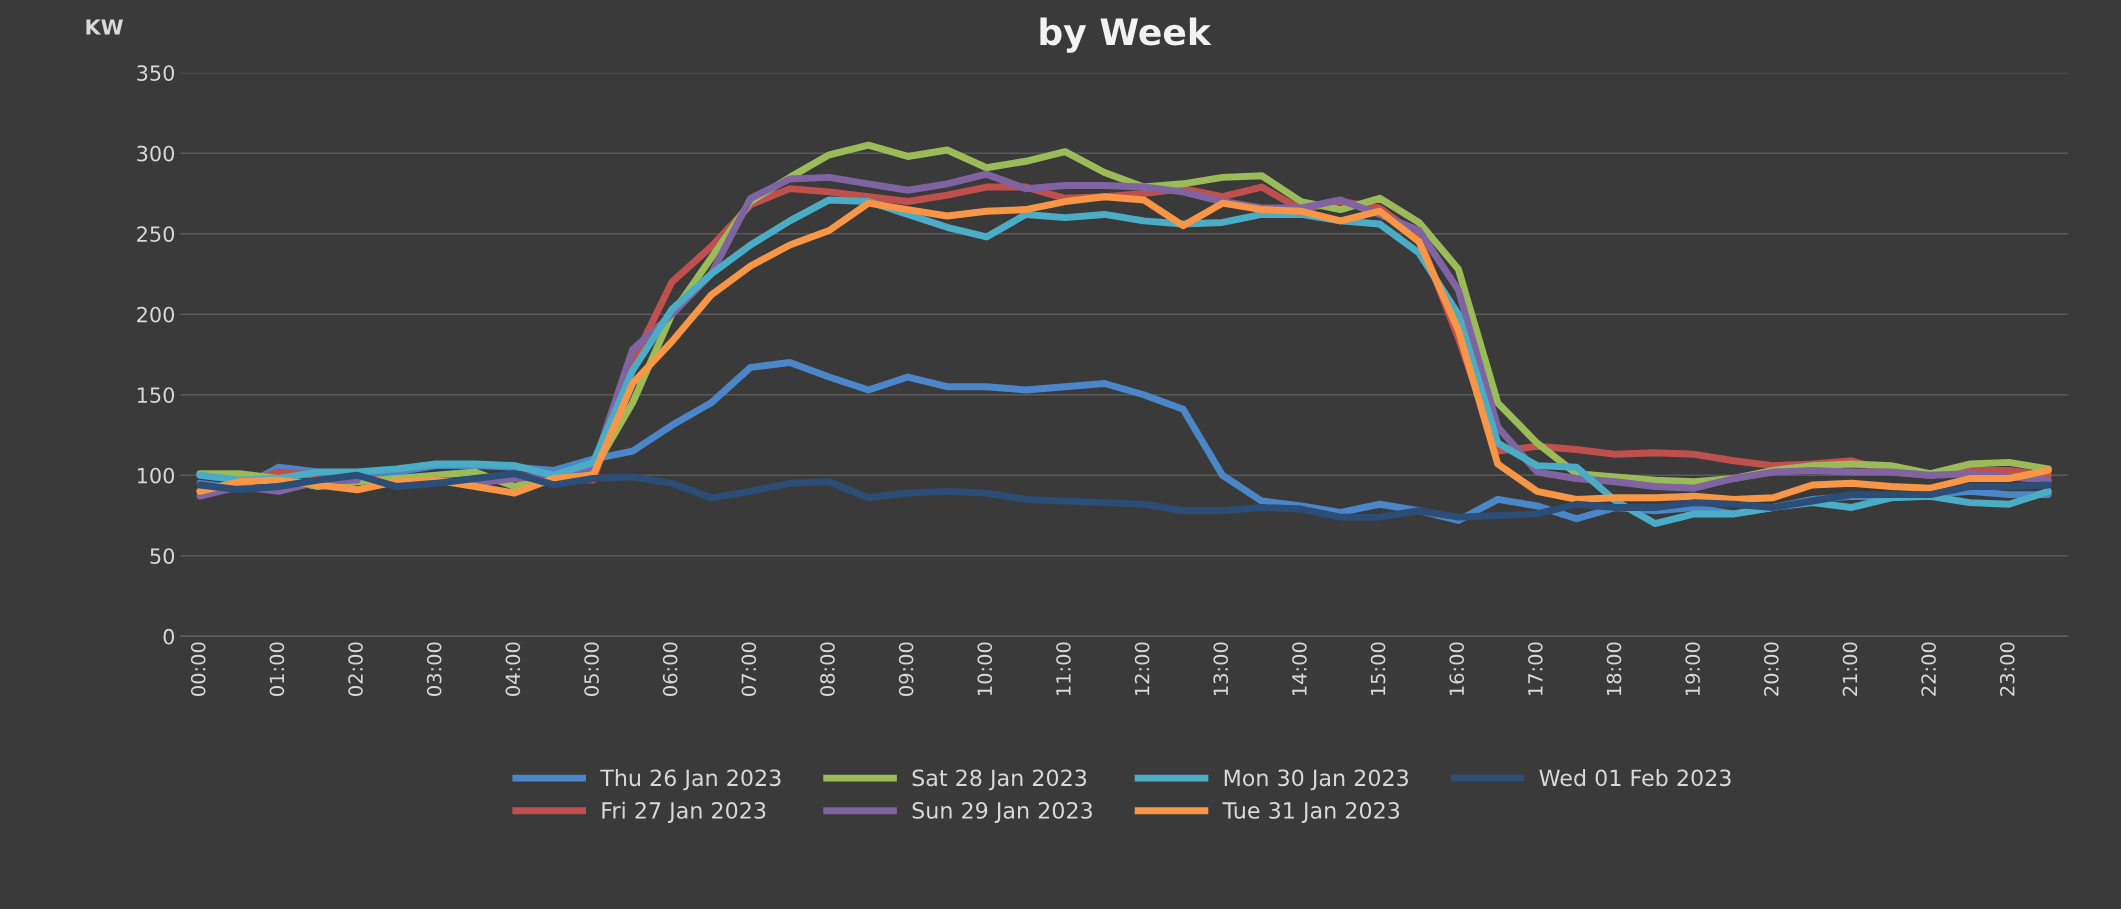 This screenshot has height=909, width=2121. Describe the element at coordinates (2007, 669) in the screenshot. I see `x-tick-label: 23:00` at that location.